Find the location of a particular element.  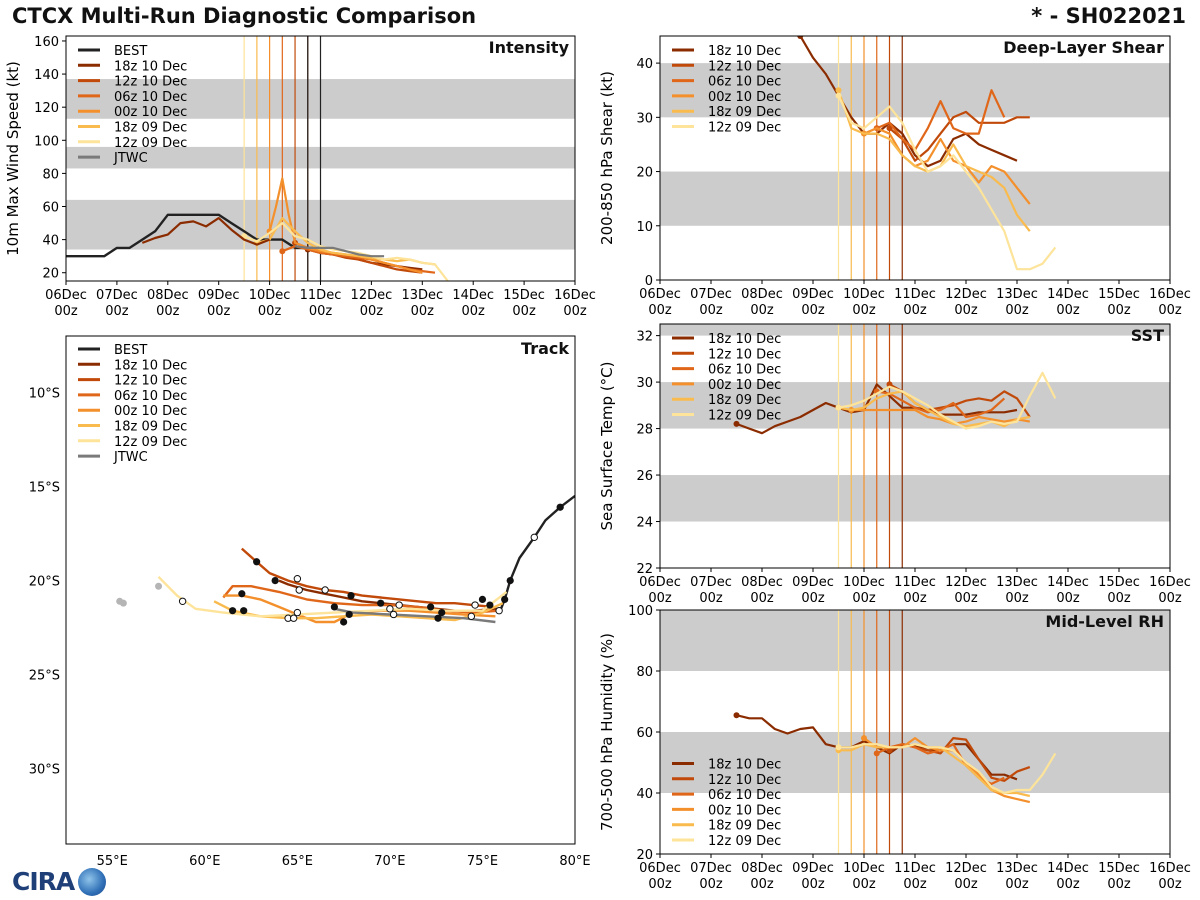

y-tick-label: 28 is located at coordinates (644, 430).